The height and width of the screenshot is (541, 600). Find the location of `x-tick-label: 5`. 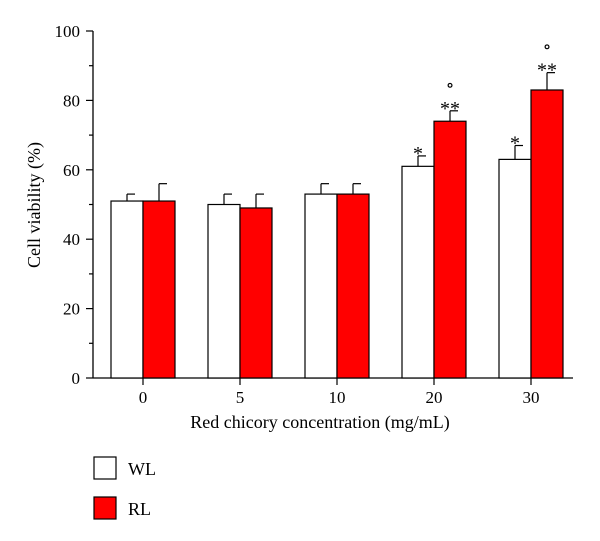

x-tick-label: 5 is located at coordinates (240, 397).